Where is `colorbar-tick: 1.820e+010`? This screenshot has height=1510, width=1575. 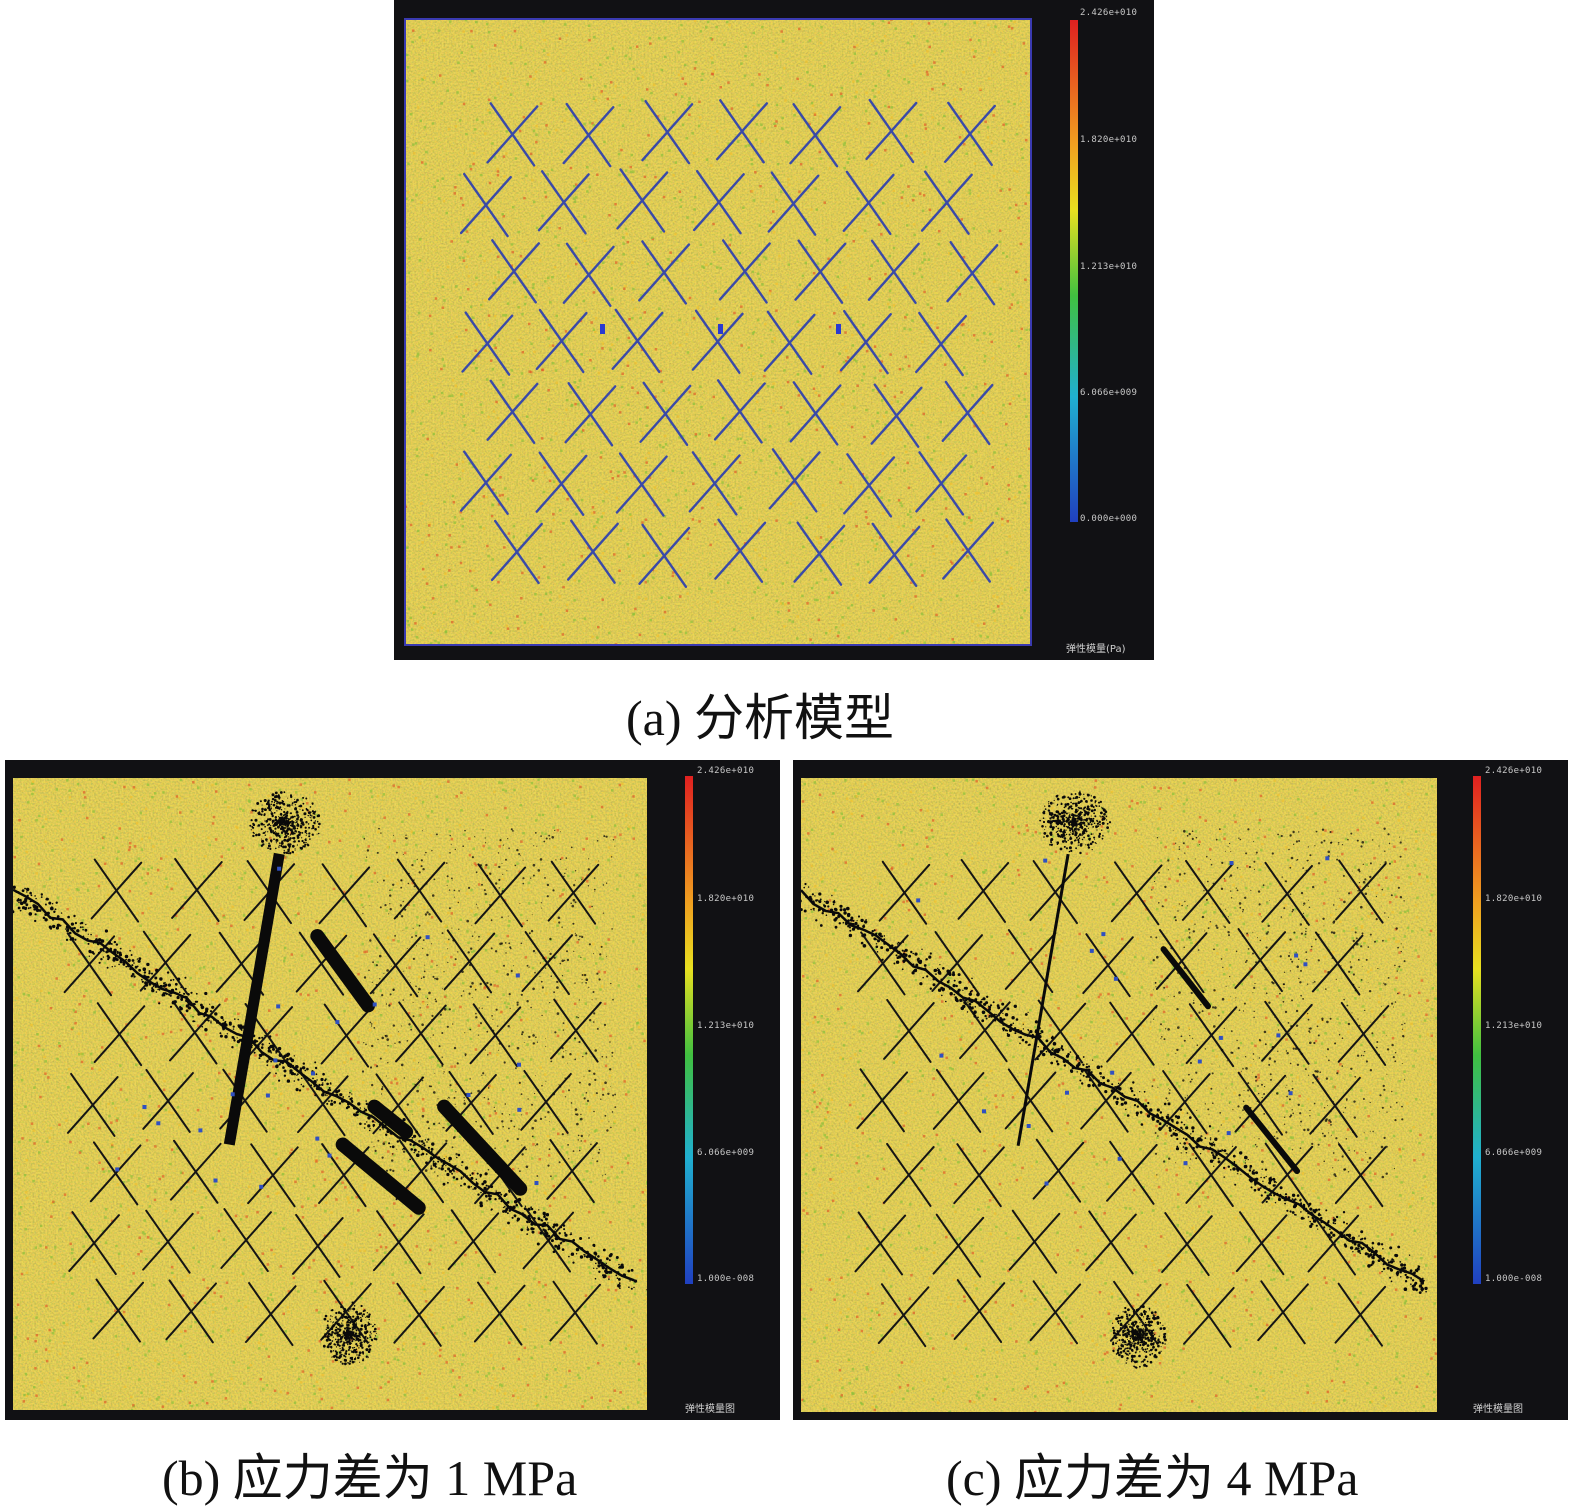
colorbar-tick: 1.820e+010 is located at coordinates (1109, 140).